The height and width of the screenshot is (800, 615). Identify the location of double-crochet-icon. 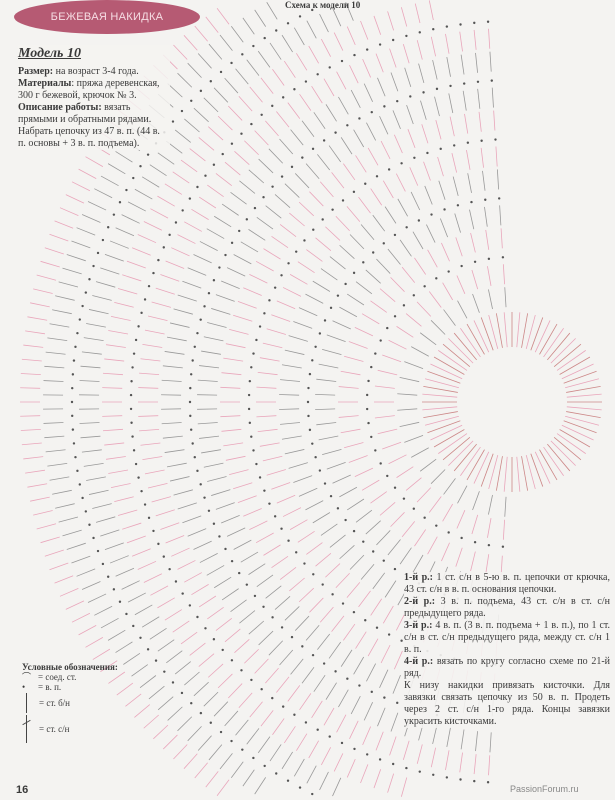
(27, 729).